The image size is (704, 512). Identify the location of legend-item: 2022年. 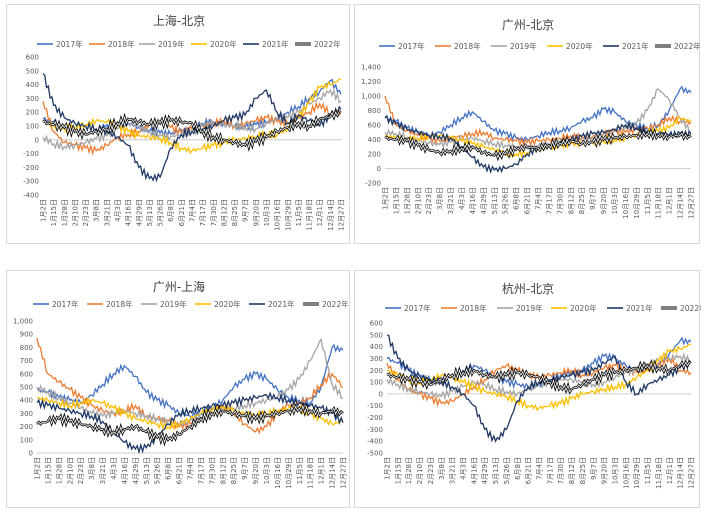
(318, 44).